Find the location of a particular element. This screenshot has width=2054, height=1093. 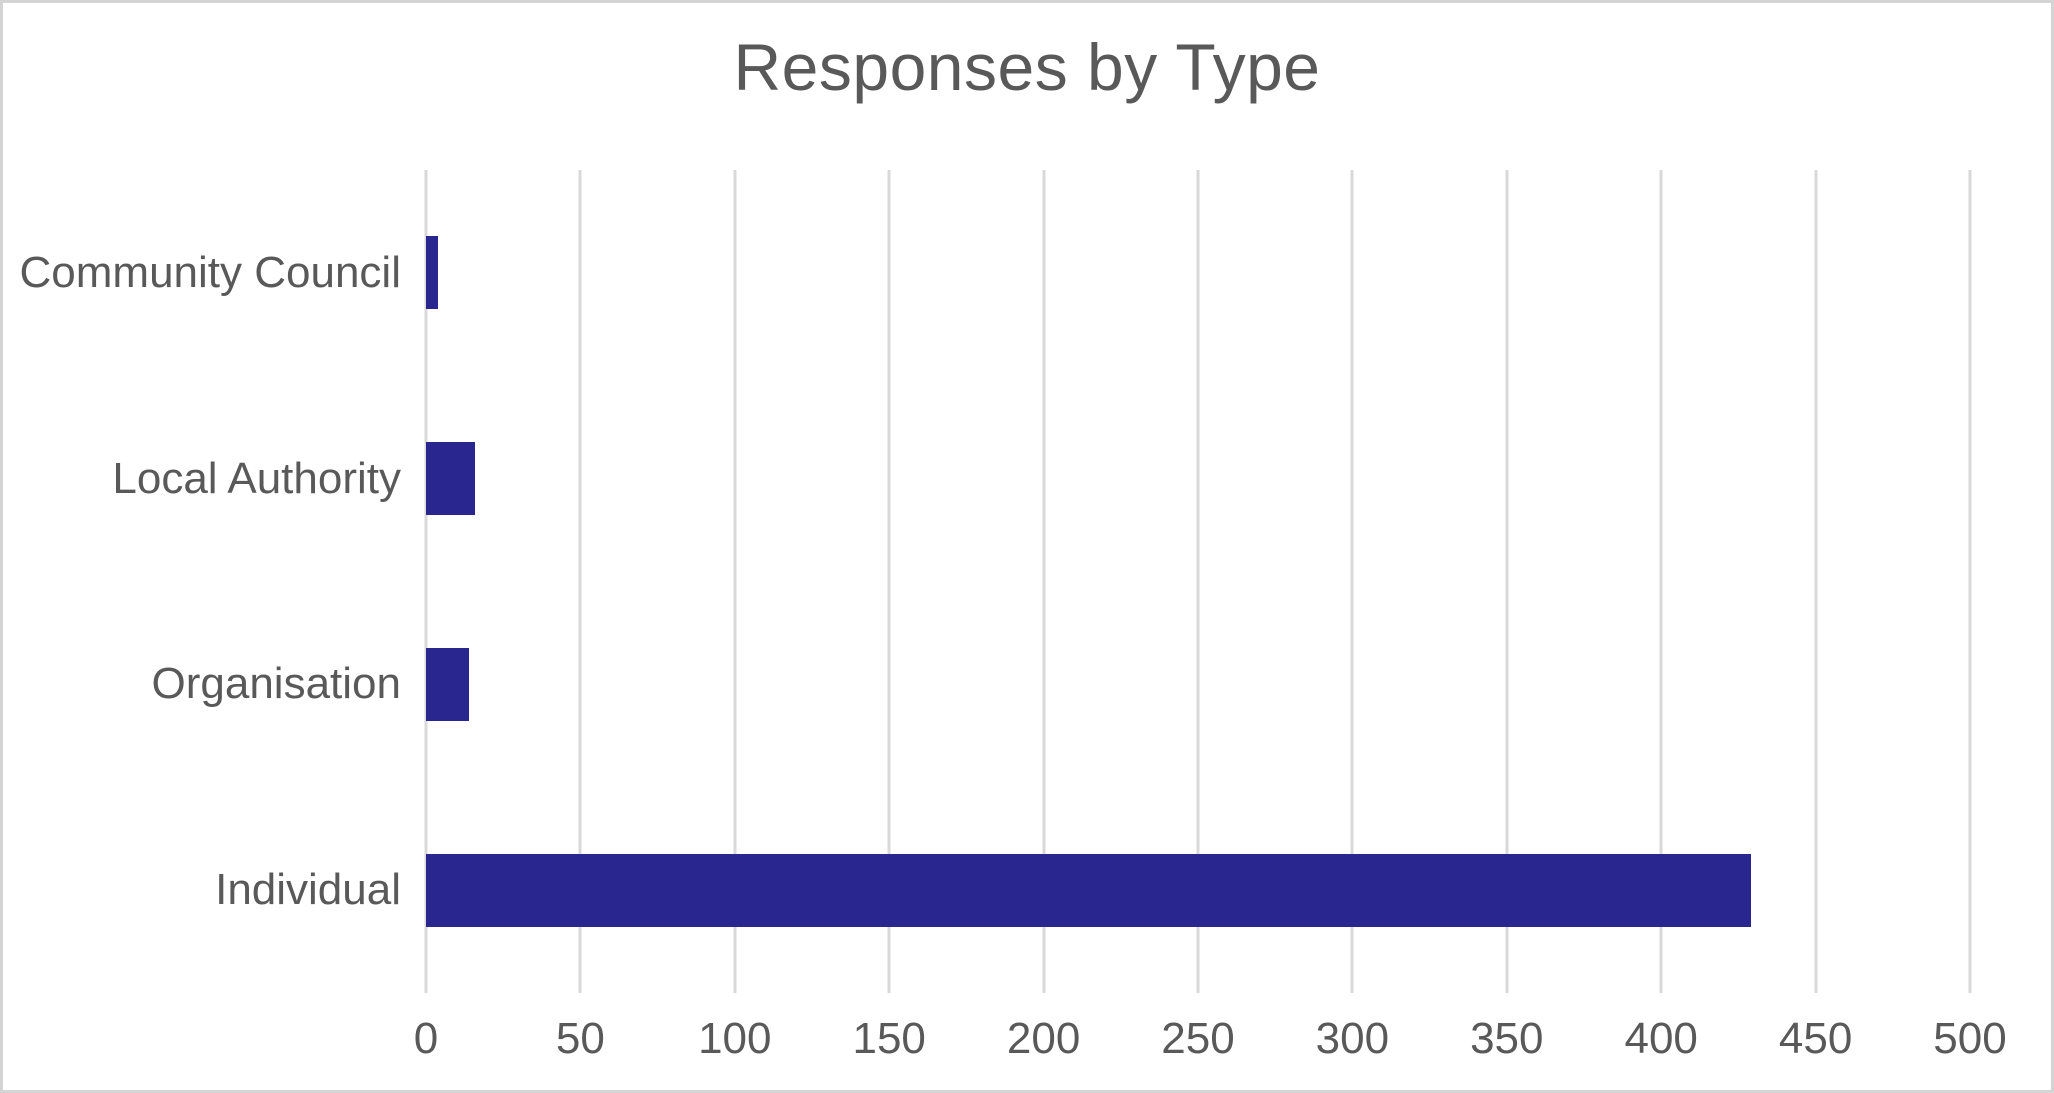

x-tick-label-450: 450 is located at coordinates (1815, 1038).